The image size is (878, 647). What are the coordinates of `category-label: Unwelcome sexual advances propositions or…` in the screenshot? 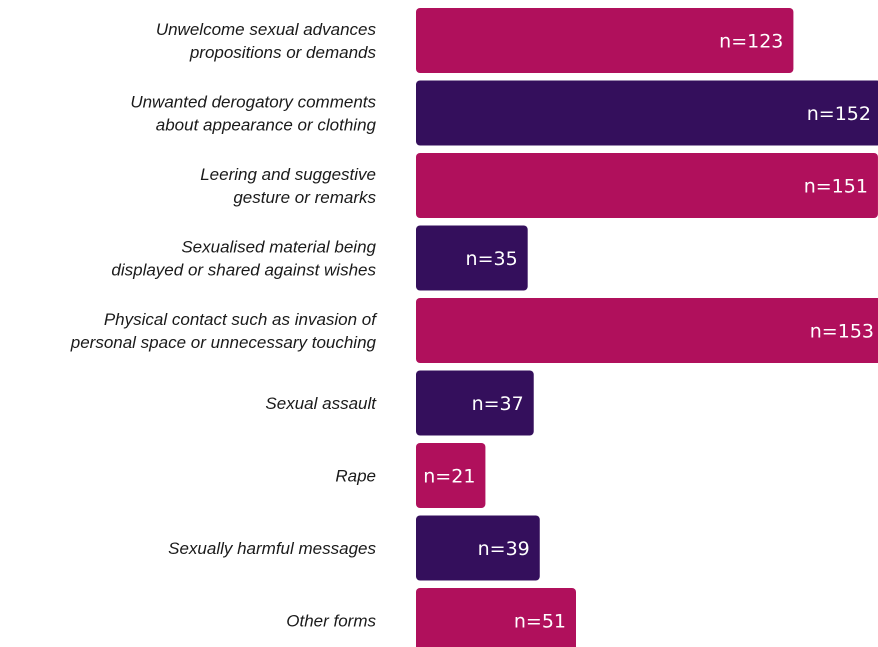 It's located at (266, 41).